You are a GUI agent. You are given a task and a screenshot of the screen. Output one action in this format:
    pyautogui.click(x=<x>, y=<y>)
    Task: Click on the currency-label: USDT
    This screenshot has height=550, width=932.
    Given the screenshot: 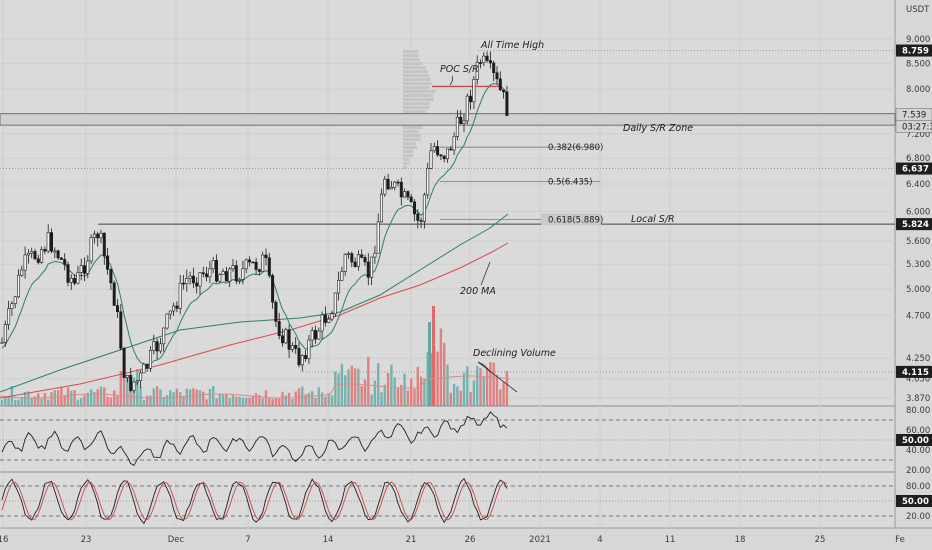 What is the action you would take?
    pyautogui.click(x=918, y=10)
    